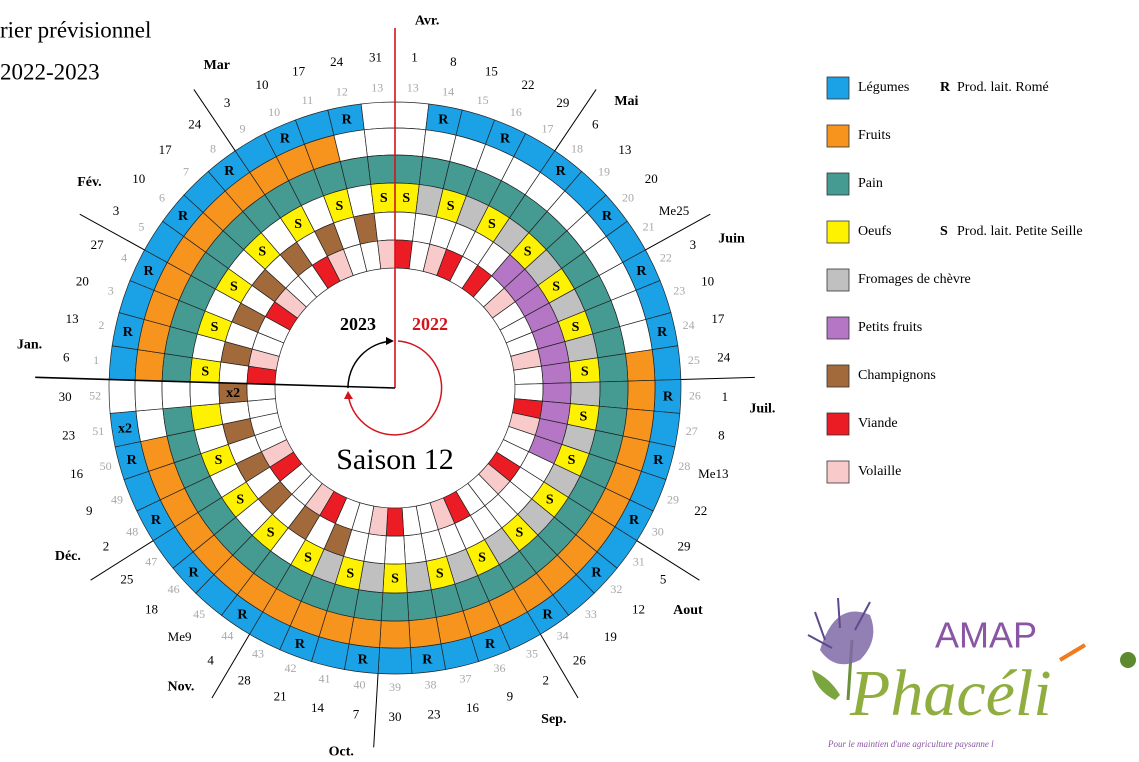  I want to click on week-number: 48, so click(132, 532).